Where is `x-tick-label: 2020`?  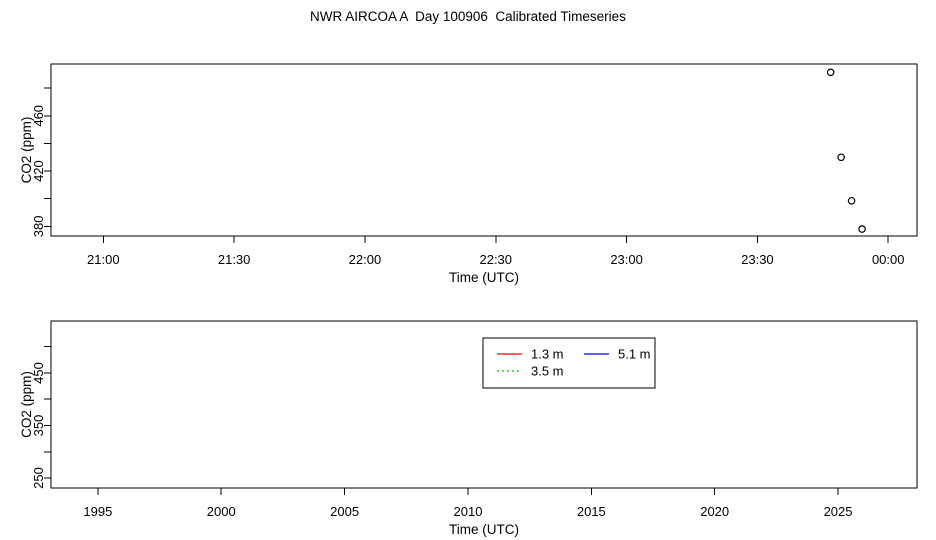
x-tick-label: 2020 is located at coordinates (714, 511).